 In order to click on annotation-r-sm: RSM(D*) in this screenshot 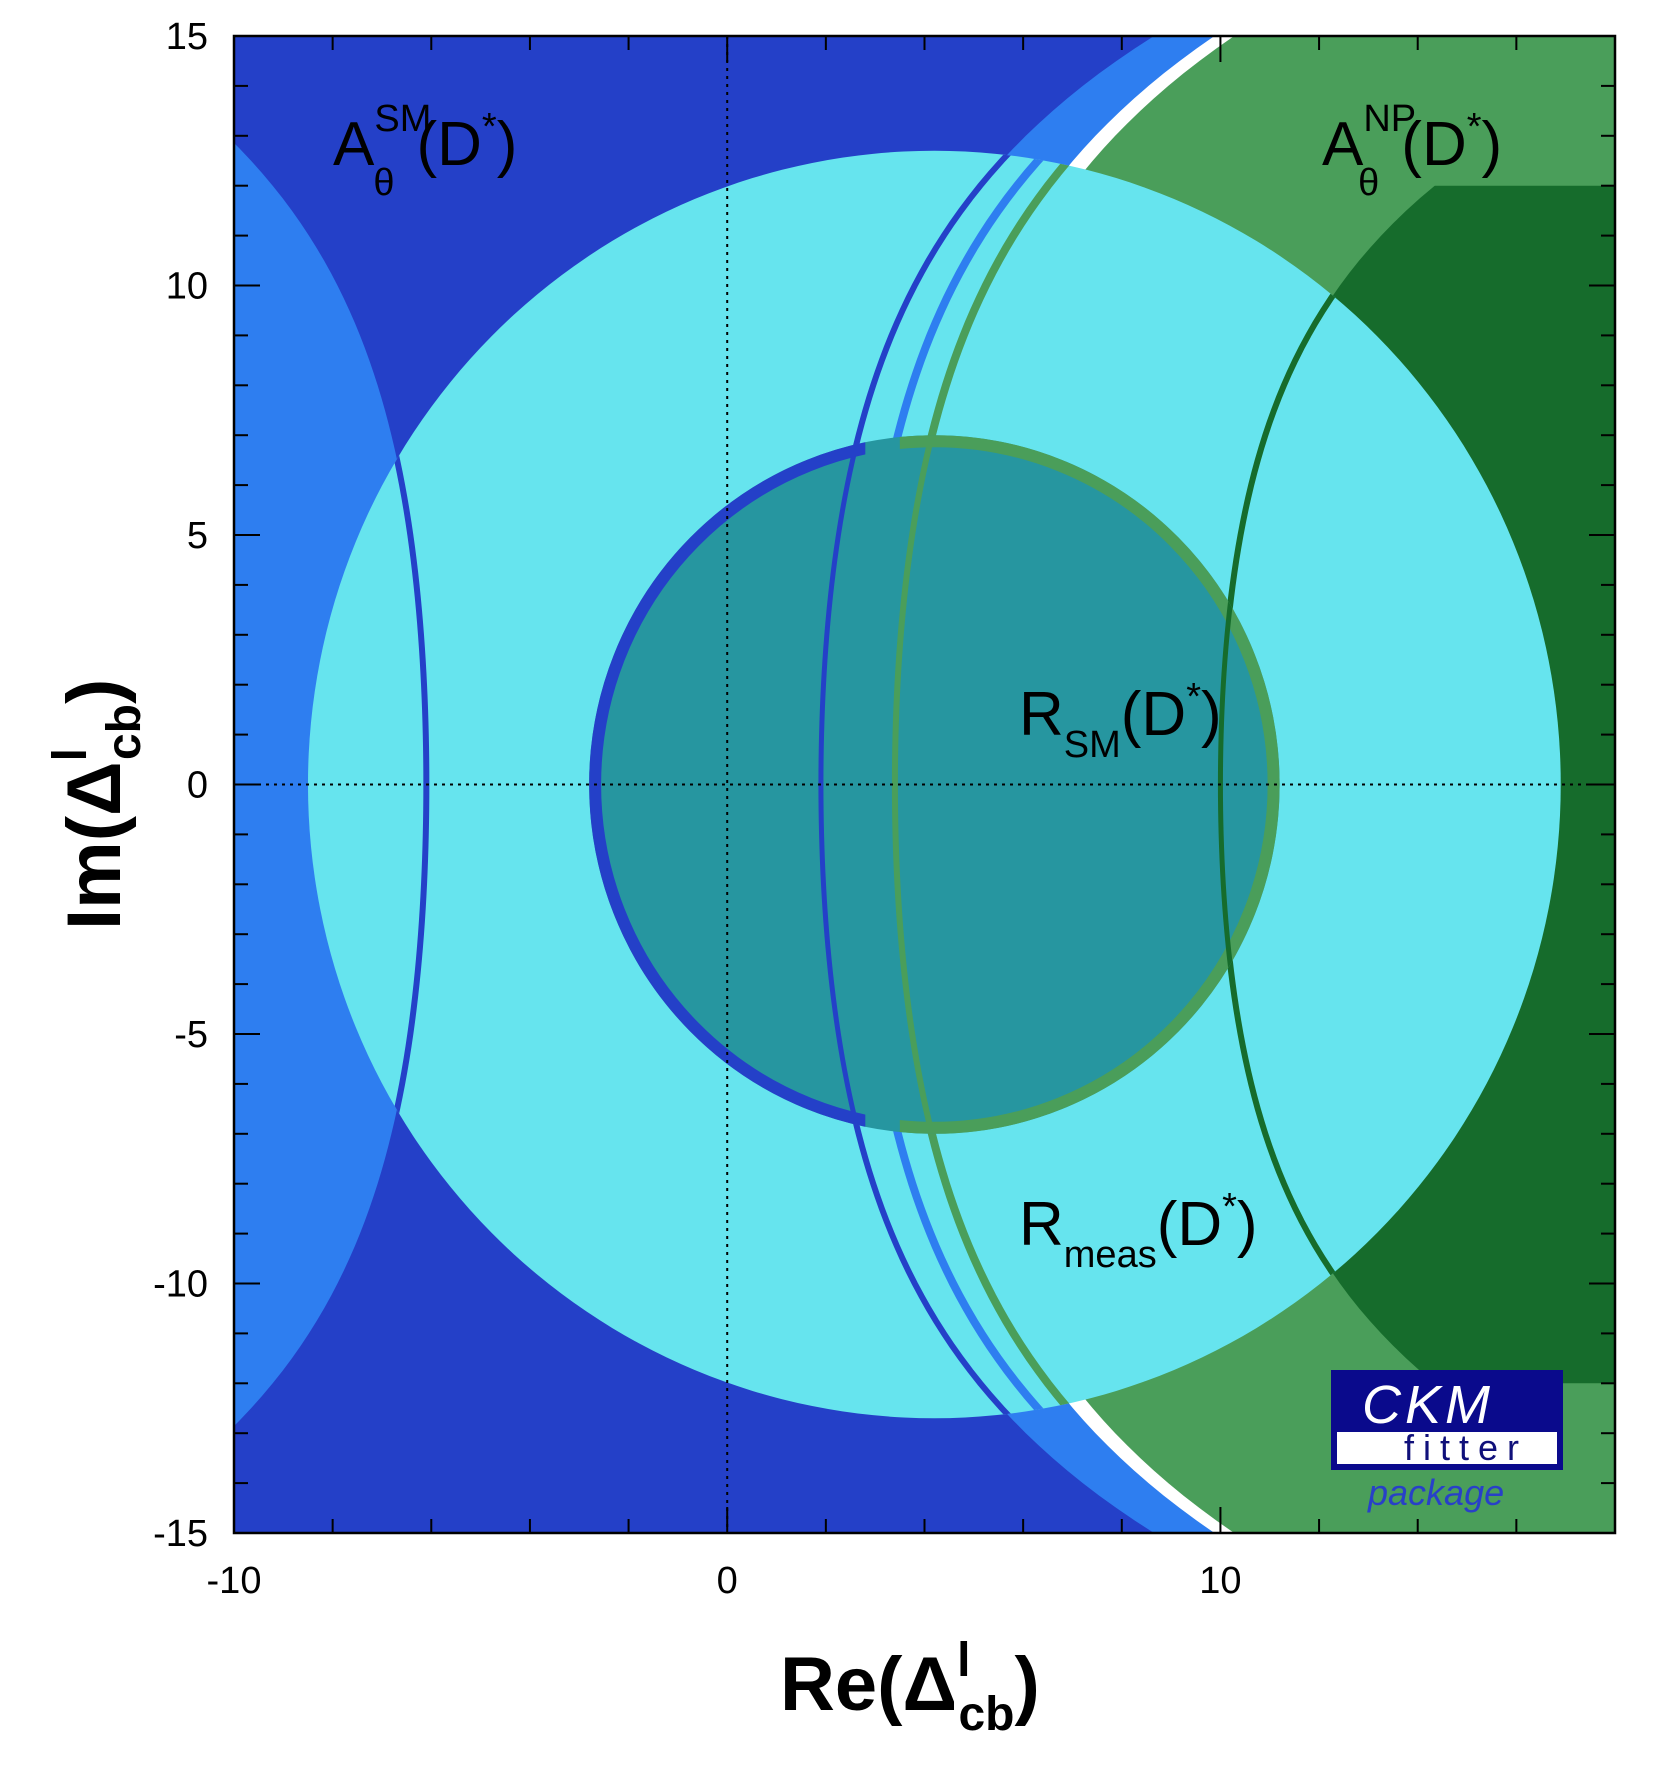, I will do `click(1120, 721)`.